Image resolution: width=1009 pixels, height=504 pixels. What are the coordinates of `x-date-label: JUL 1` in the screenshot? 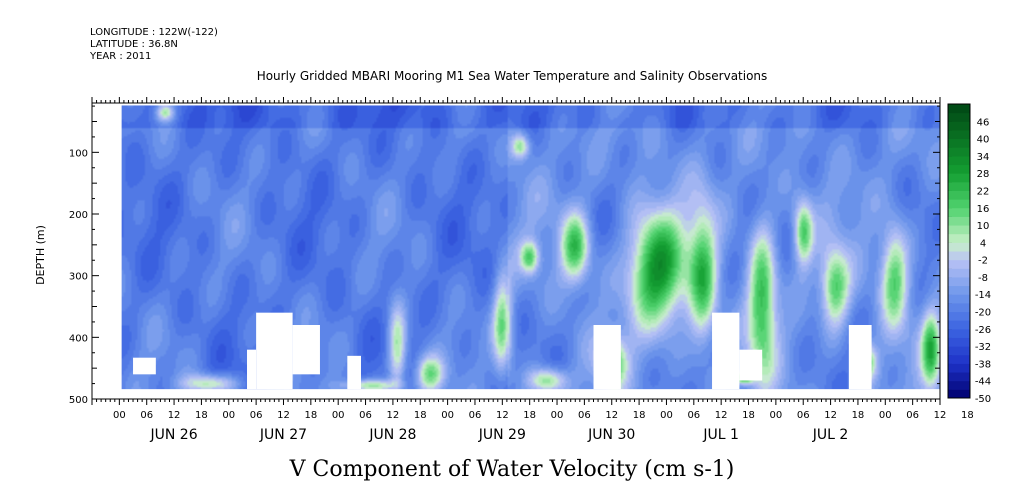 It's located at (720, 435).